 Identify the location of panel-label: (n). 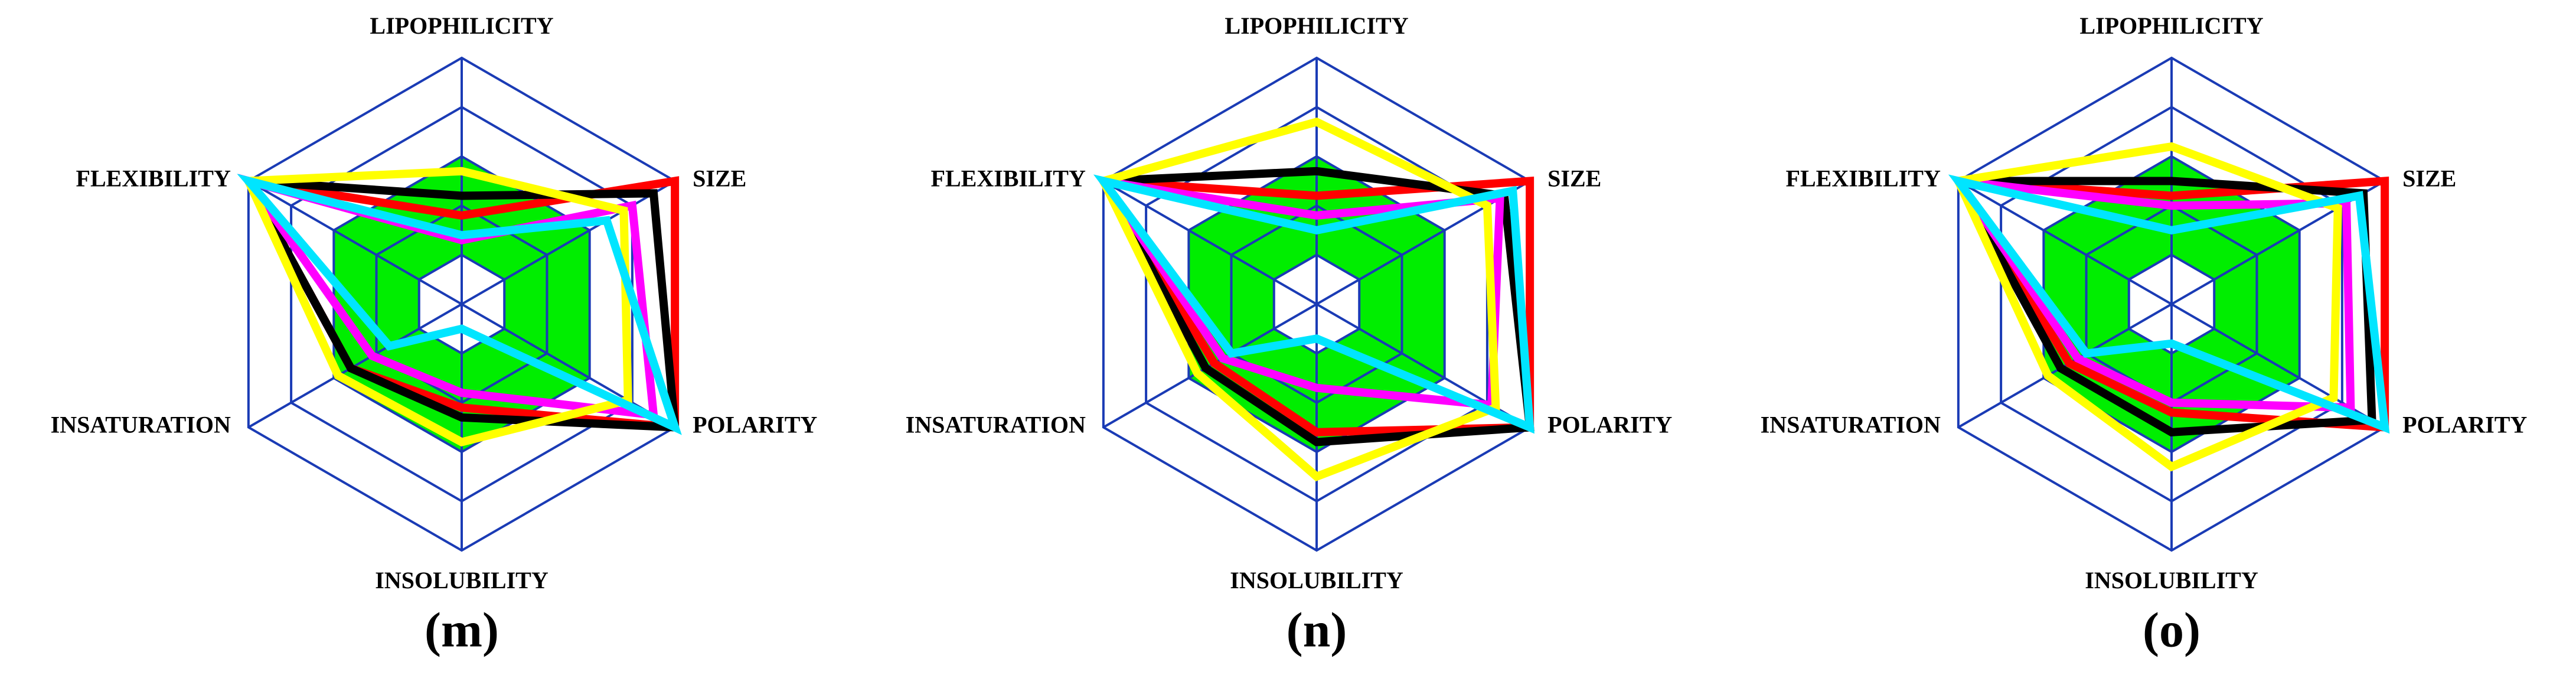
(1317, 629).